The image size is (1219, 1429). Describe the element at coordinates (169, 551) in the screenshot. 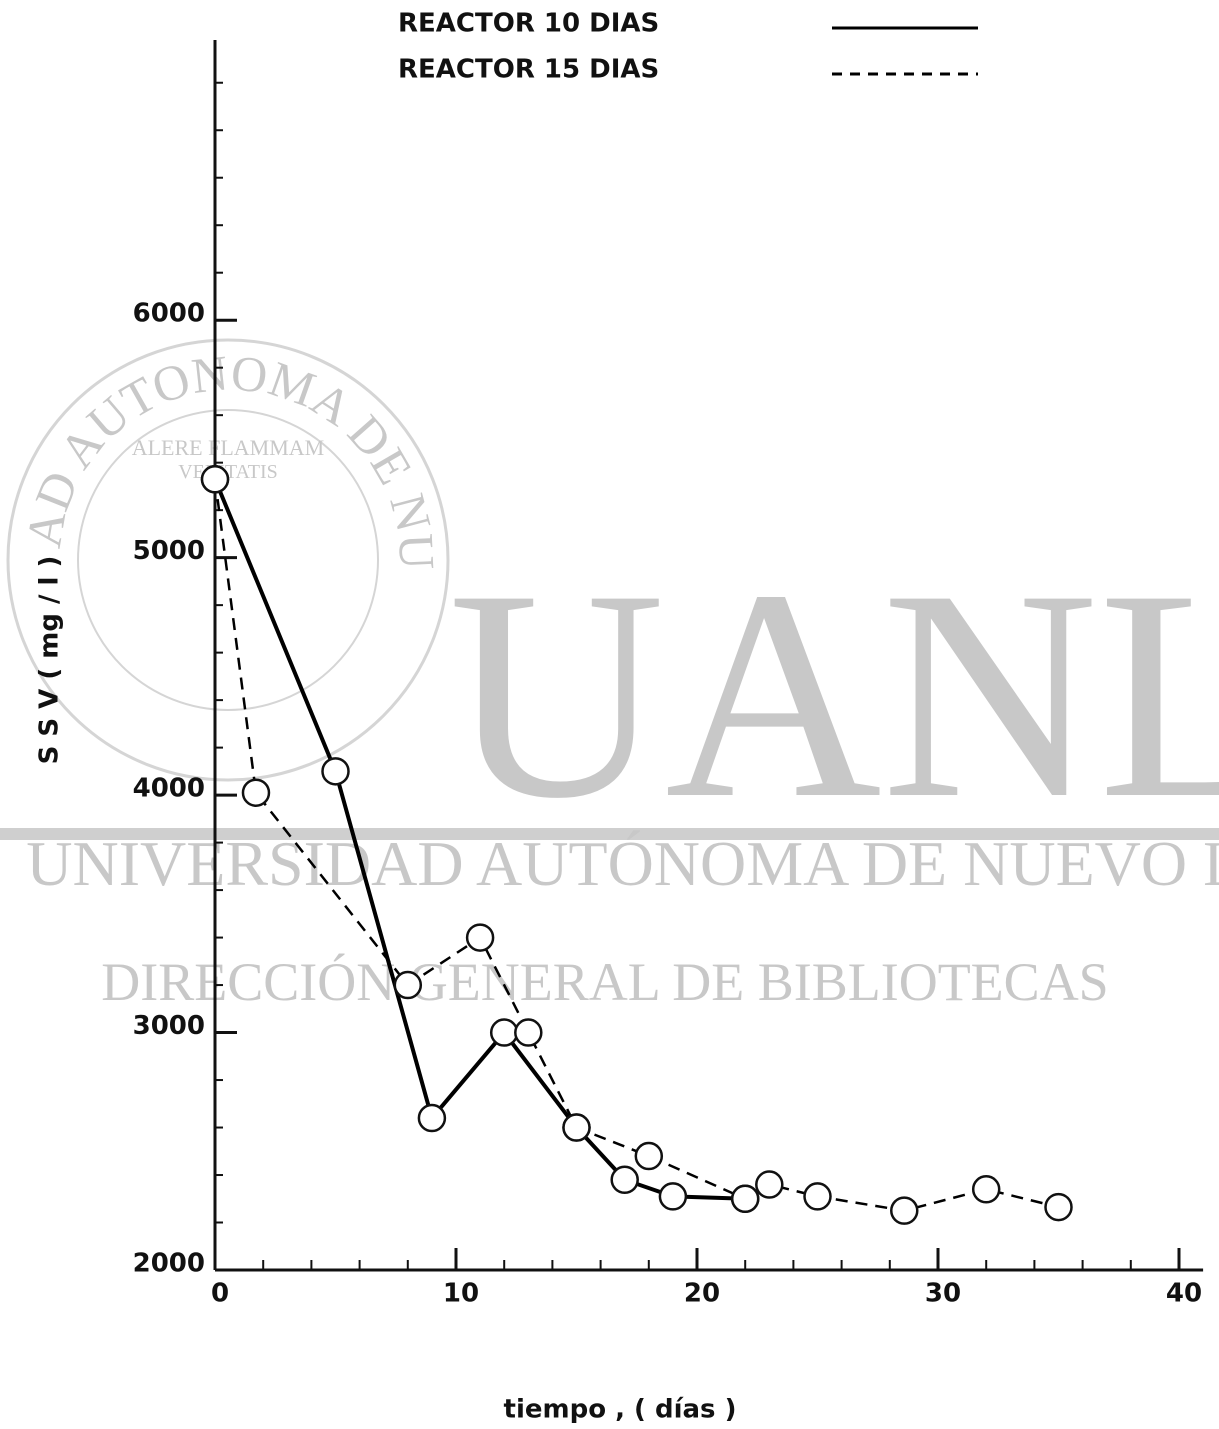

I see `y-tick-label: 5000` at that location.